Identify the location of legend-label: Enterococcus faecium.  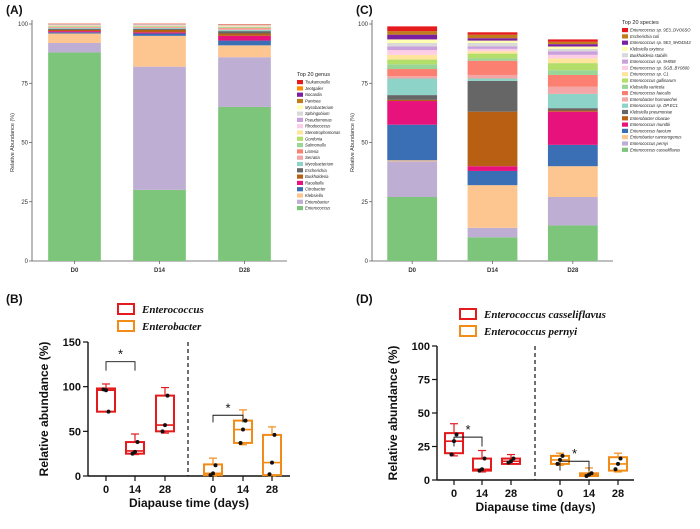
(651, 130).